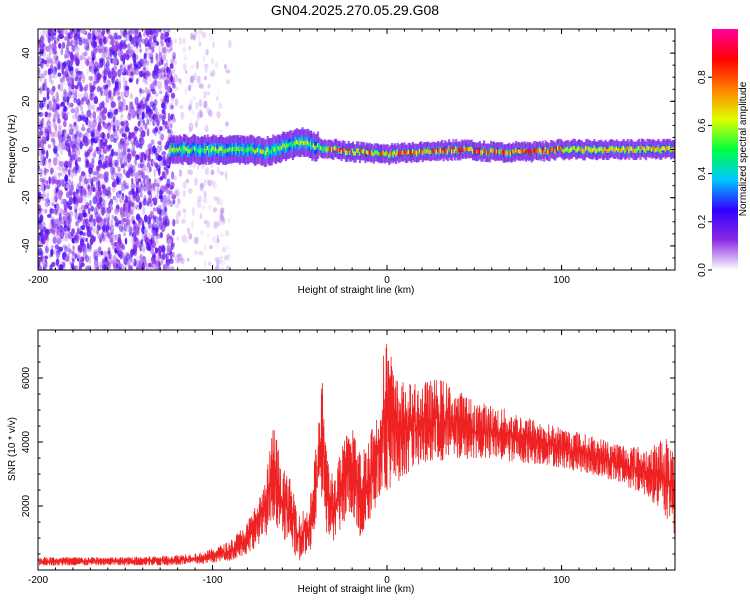  Describe the element at coordinates (26, 505) in the screenshot. I see `snr-y-tick-label: 2000` at that location.